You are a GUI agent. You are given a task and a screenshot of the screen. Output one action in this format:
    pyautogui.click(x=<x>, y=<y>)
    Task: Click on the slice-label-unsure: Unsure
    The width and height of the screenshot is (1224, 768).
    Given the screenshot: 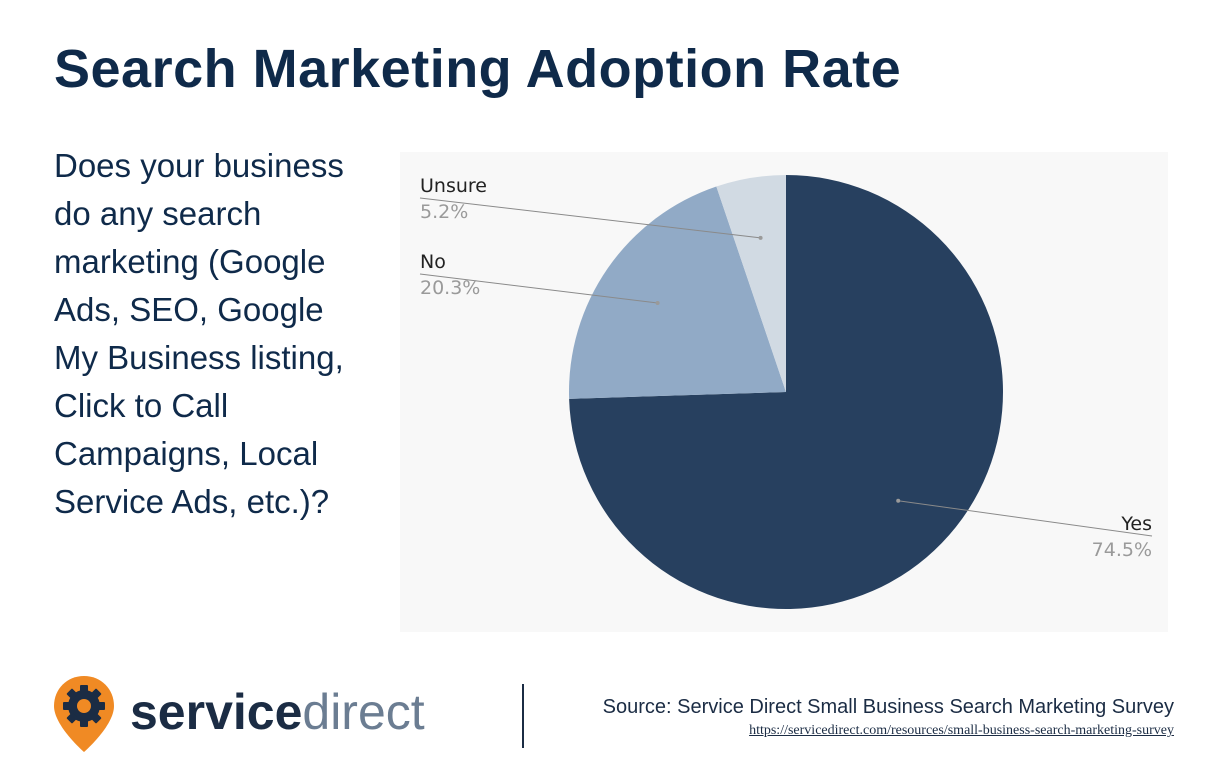 What is the action you would take?
    pyautogui.click(x=453, y=186)
    